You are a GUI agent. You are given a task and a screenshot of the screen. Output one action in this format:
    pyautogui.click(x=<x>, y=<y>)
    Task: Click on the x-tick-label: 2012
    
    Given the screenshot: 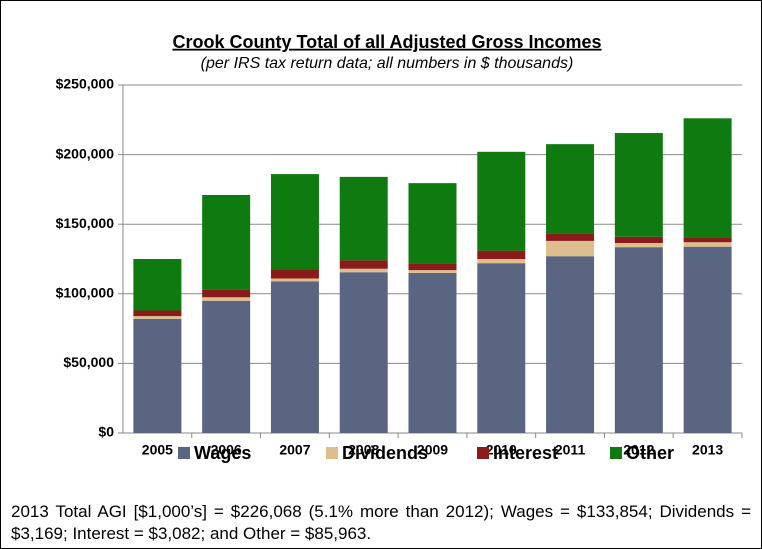 What is the action you would take?
    pyautogui.click(x=638, y=450)
    